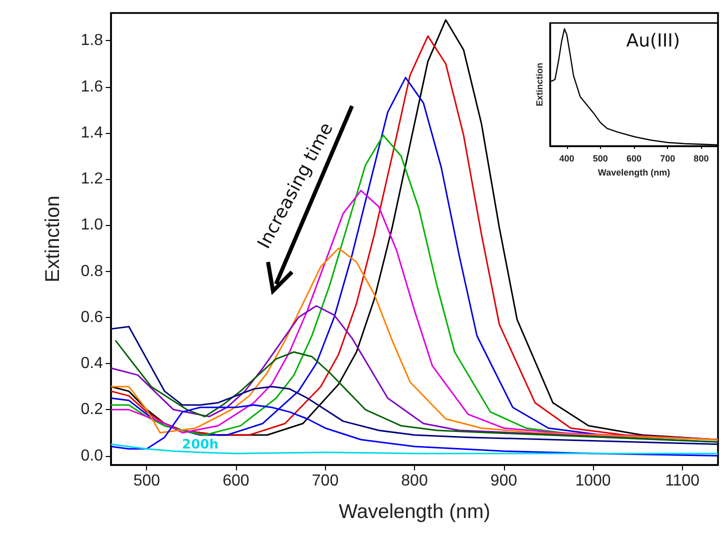  What do you see at coordinates (414, 430) in the screenshot?
I see `line-series` at bounding box center [414, 430].